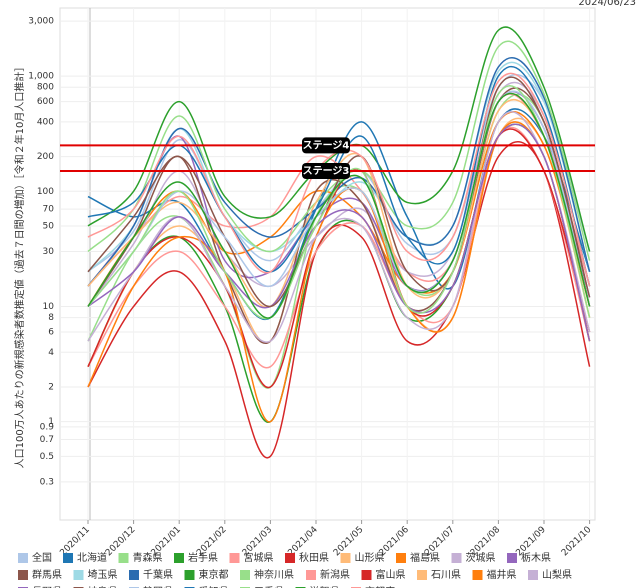 This screenshot has height=588, width=640. What do you see at coordinates (607, 4) in the screenshot?
I see `date: 2024/06/23` at bounding box center [607, 4].